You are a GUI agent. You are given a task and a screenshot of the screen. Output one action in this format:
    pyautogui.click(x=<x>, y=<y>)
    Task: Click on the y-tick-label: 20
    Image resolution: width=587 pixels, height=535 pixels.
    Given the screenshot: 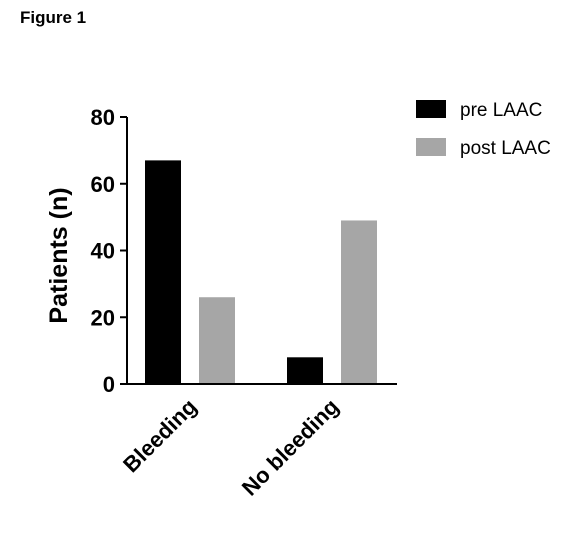 What is the action you would take?
    pyautogui.click(x=103, y=317)
    